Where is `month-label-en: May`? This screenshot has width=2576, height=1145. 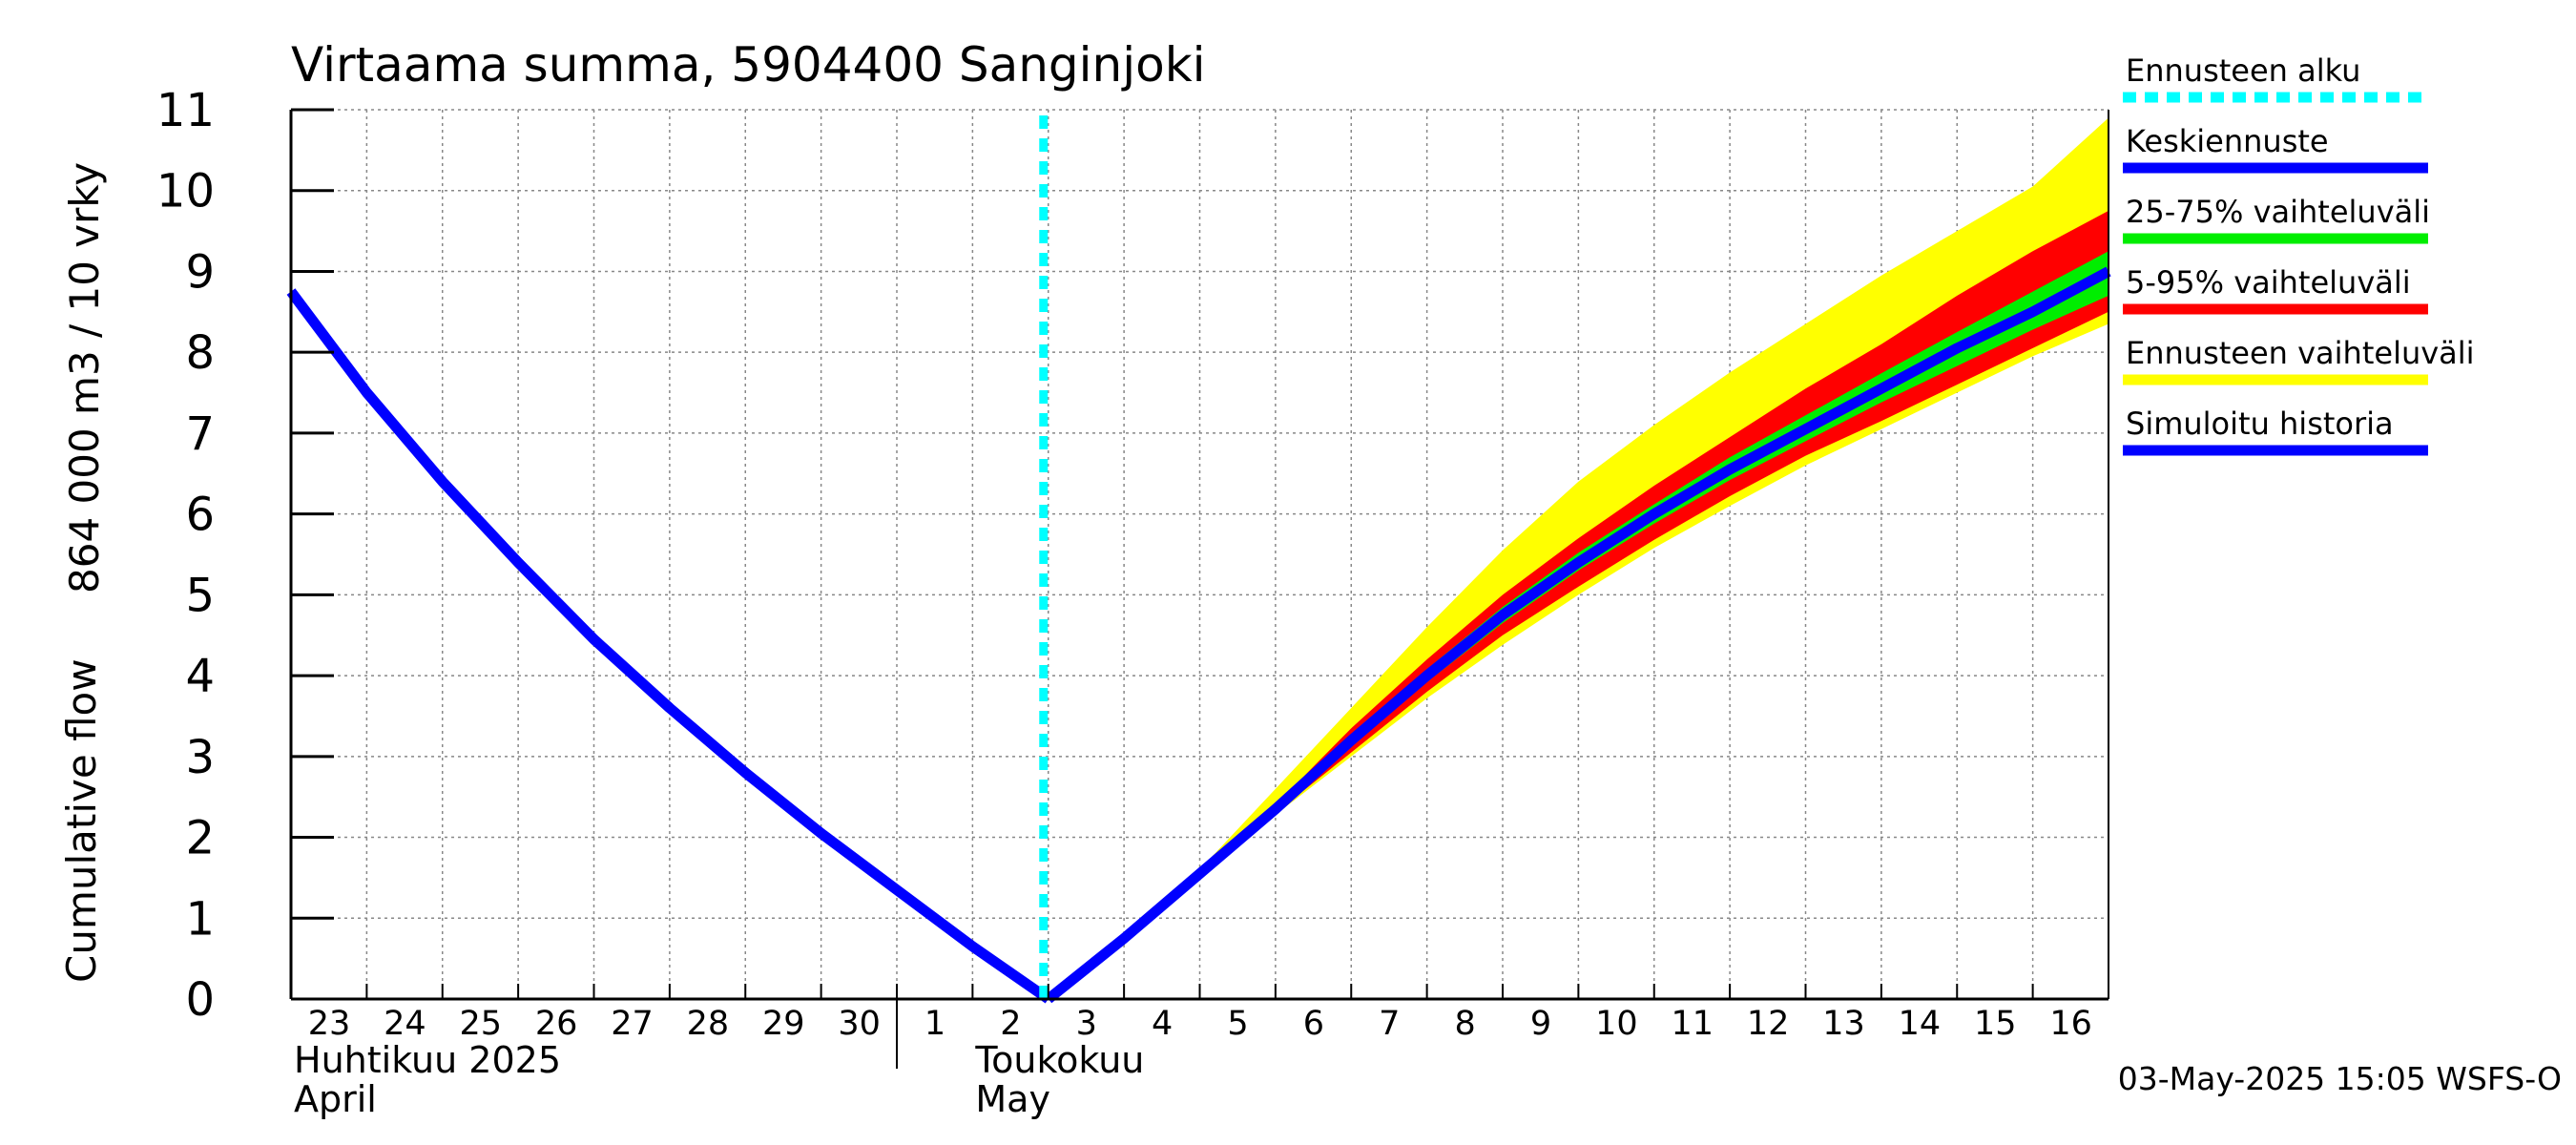 month-label-en: May is located at coordinates (1012, 1099).